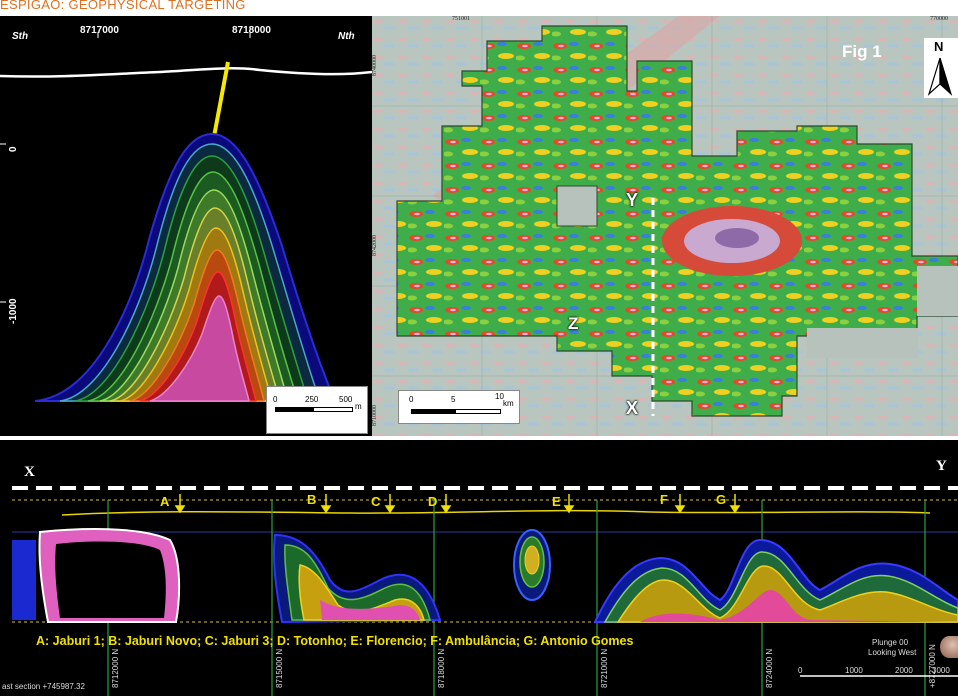 The height and width of the screenshot is (696, 958). What do you see at coordinates (375, 65) in the screenshot?
I see `map-left-coord-1: 8740000` at bounding box center [375, 65].